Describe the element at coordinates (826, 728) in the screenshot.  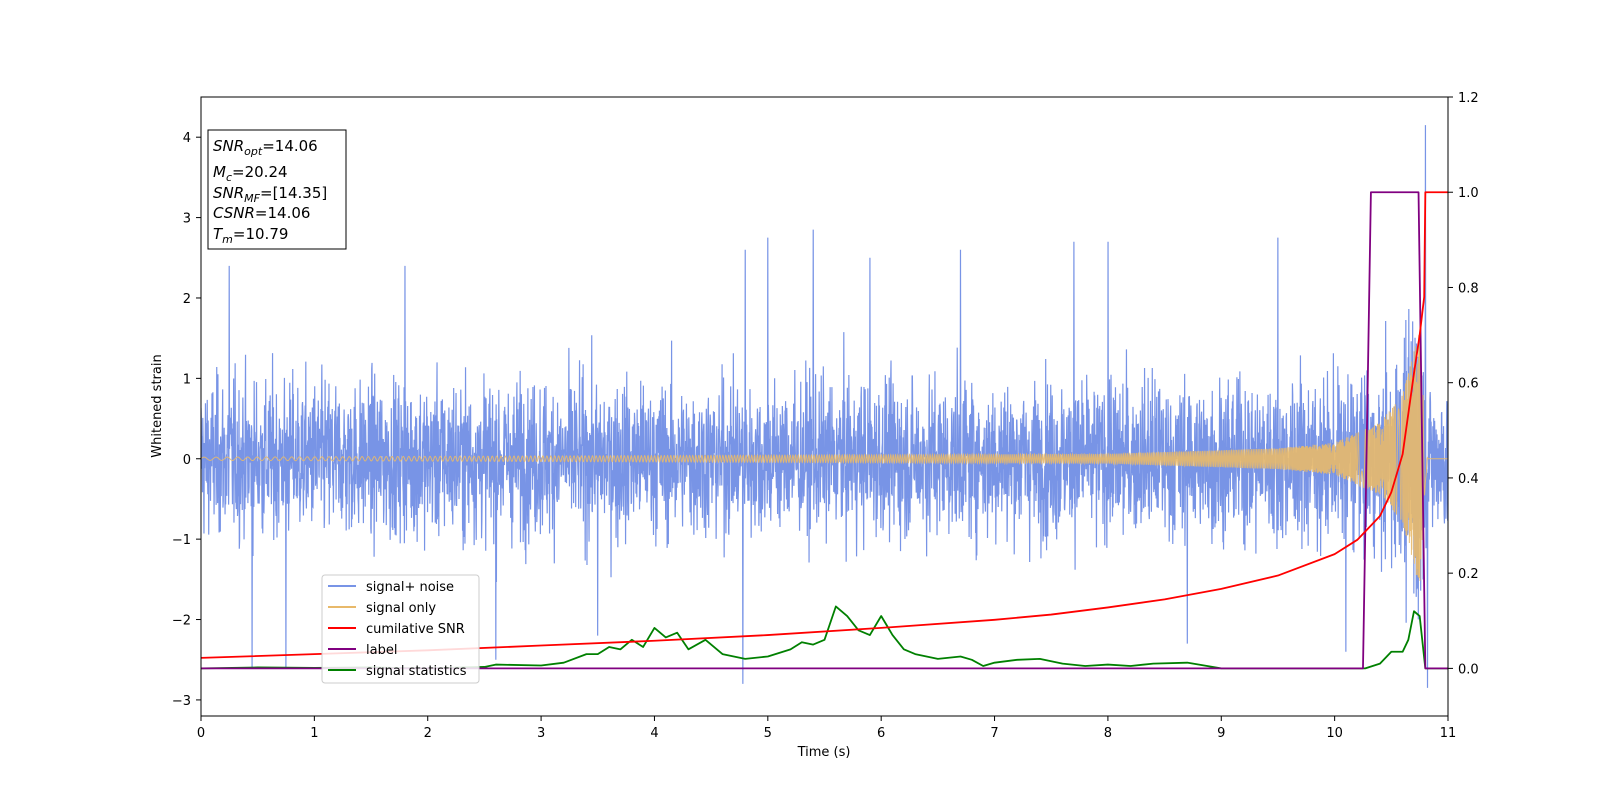
I see `x-axis: 0 1 2 3 4 5 6 7 8 9 10 11` at that location.